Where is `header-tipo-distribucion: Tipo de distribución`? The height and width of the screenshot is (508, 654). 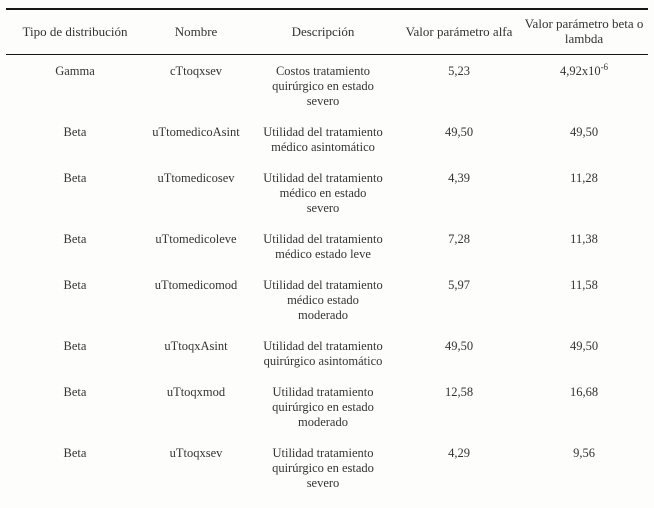 header-tipo-distribucion: Tipo de distribución is located at coordinates (75, 32).